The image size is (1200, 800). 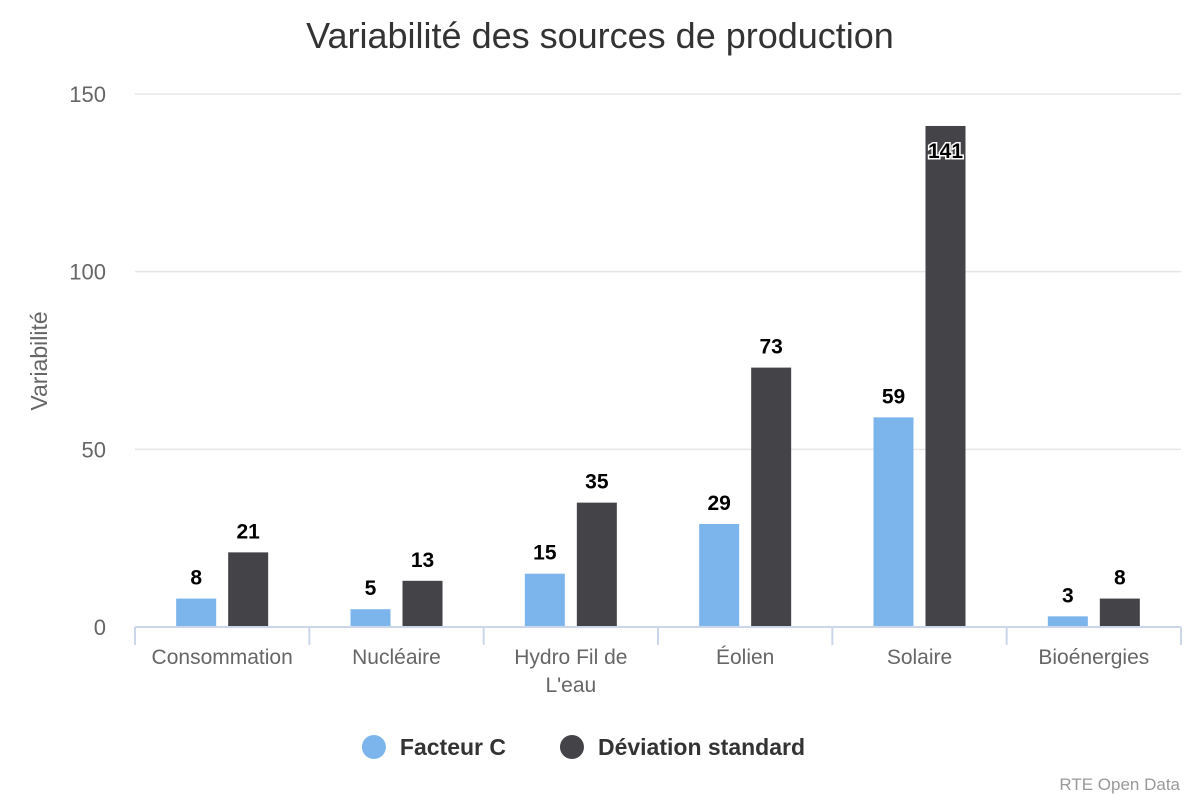 What do you see at coordinates (893, 396) in the screenshot?
I see `data-label: 59` at bounding box center [893, 396].